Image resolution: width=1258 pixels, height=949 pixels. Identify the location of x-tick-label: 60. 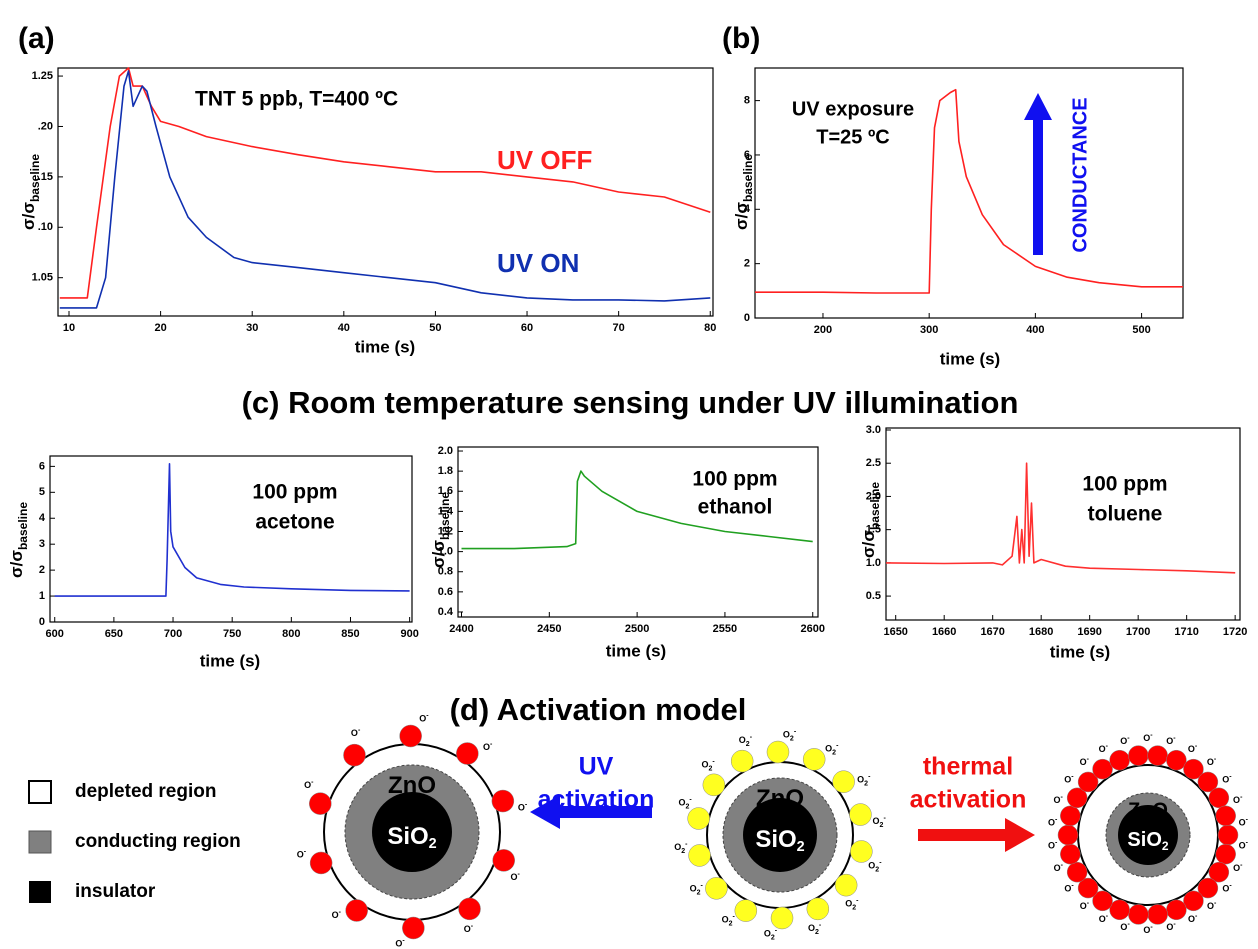
(527, 328).